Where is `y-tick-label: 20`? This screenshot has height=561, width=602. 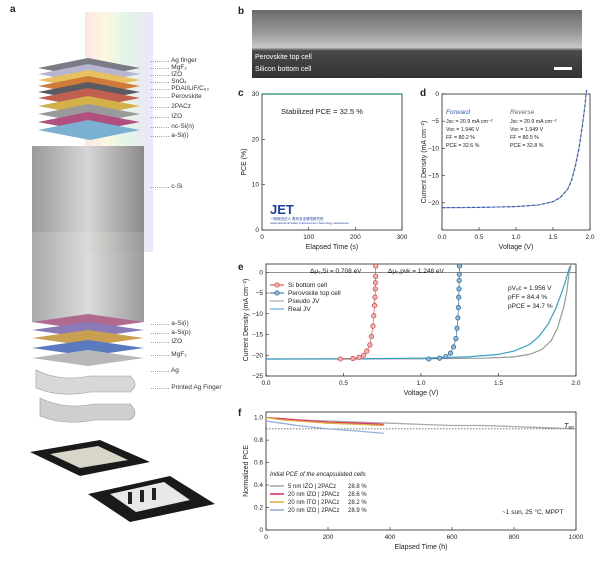 y-tick-label: 20 is located at coordinates (256, 139).